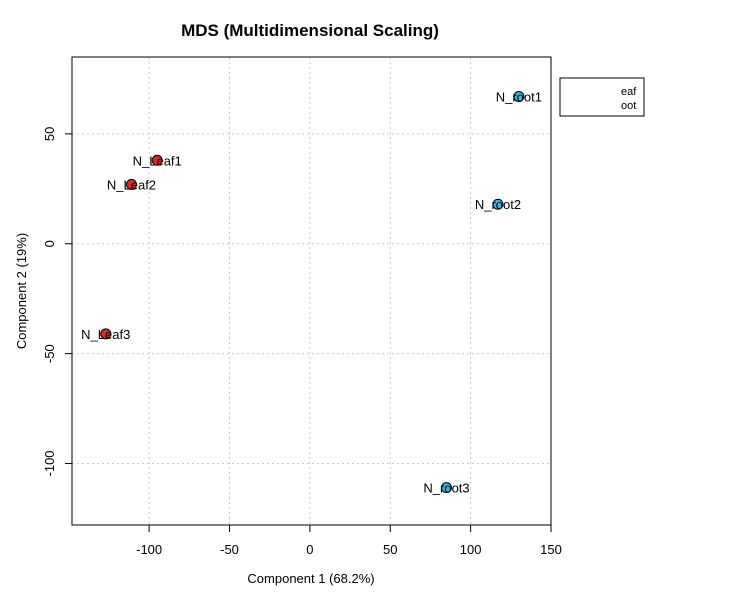 Image resolution: width=750 pixels, height=600 pixels. I want to click on legend-entry-leaf: eaf, so click(629, 92).